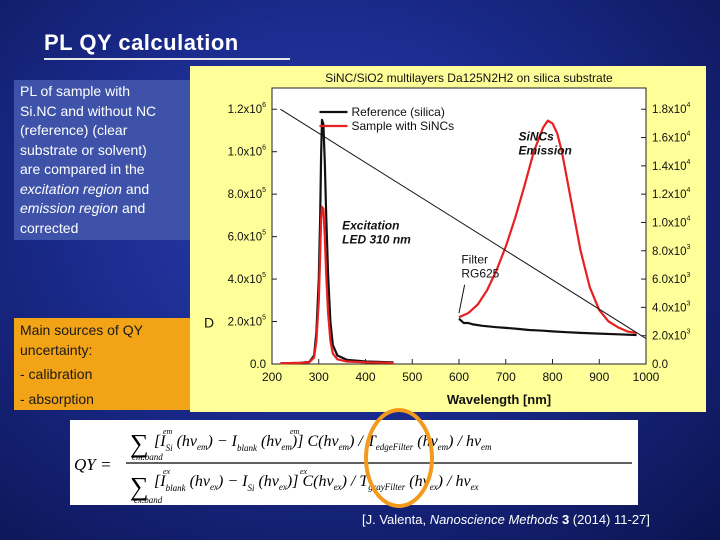 This screenshot has height=540, width=720. Describe the element at coordinates (167, 59) in the screenshot. I see `title-underline` at that location.